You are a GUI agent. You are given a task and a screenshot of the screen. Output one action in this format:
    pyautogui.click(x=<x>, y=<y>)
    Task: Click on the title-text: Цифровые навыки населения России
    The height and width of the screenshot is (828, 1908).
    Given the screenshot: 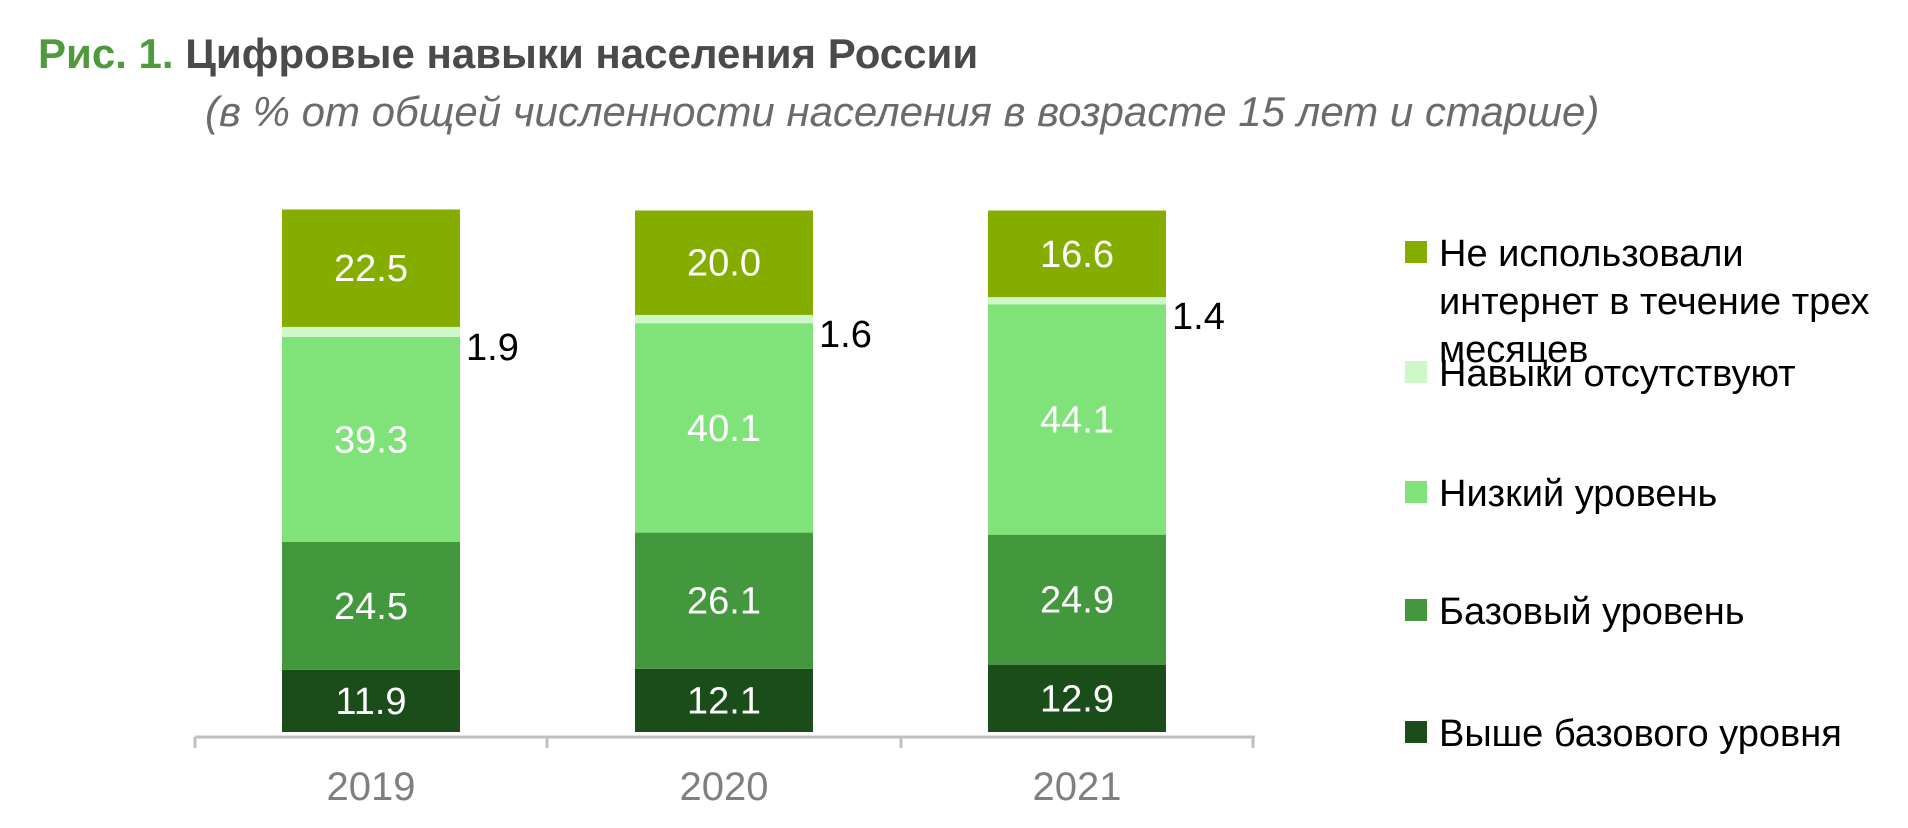 What is the action you would take?
    pyautogui.click(x=582, y=53)
    